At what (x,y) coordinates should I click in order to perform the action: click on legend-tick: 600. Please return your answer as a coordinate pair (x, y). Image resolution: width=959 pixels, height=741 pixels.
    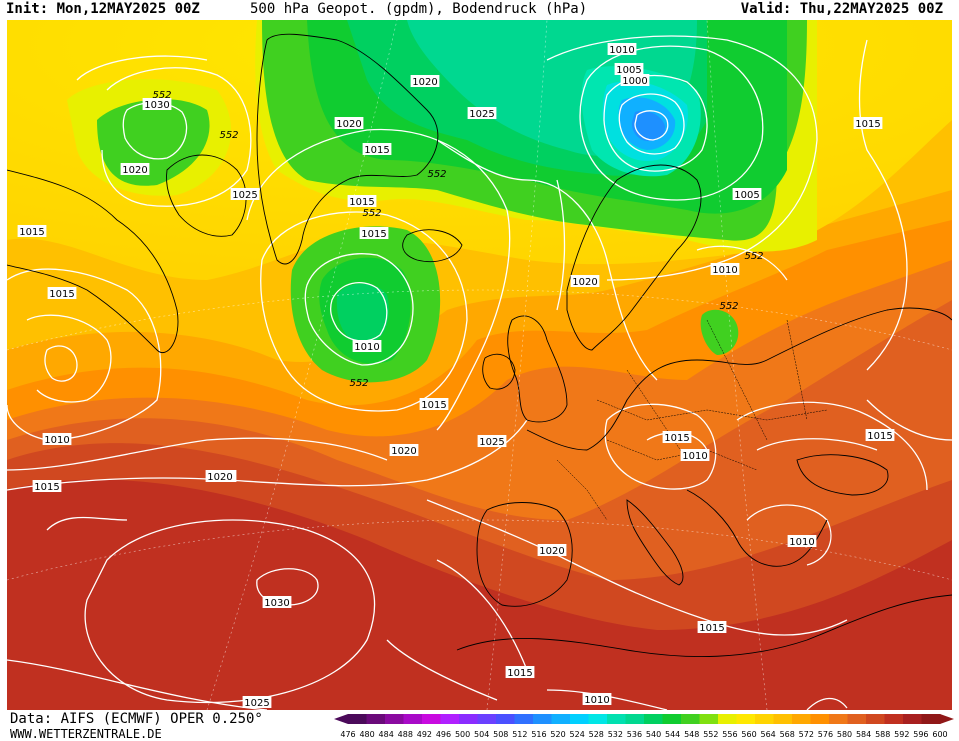
    Looking at the image, I should click on (939, 734).